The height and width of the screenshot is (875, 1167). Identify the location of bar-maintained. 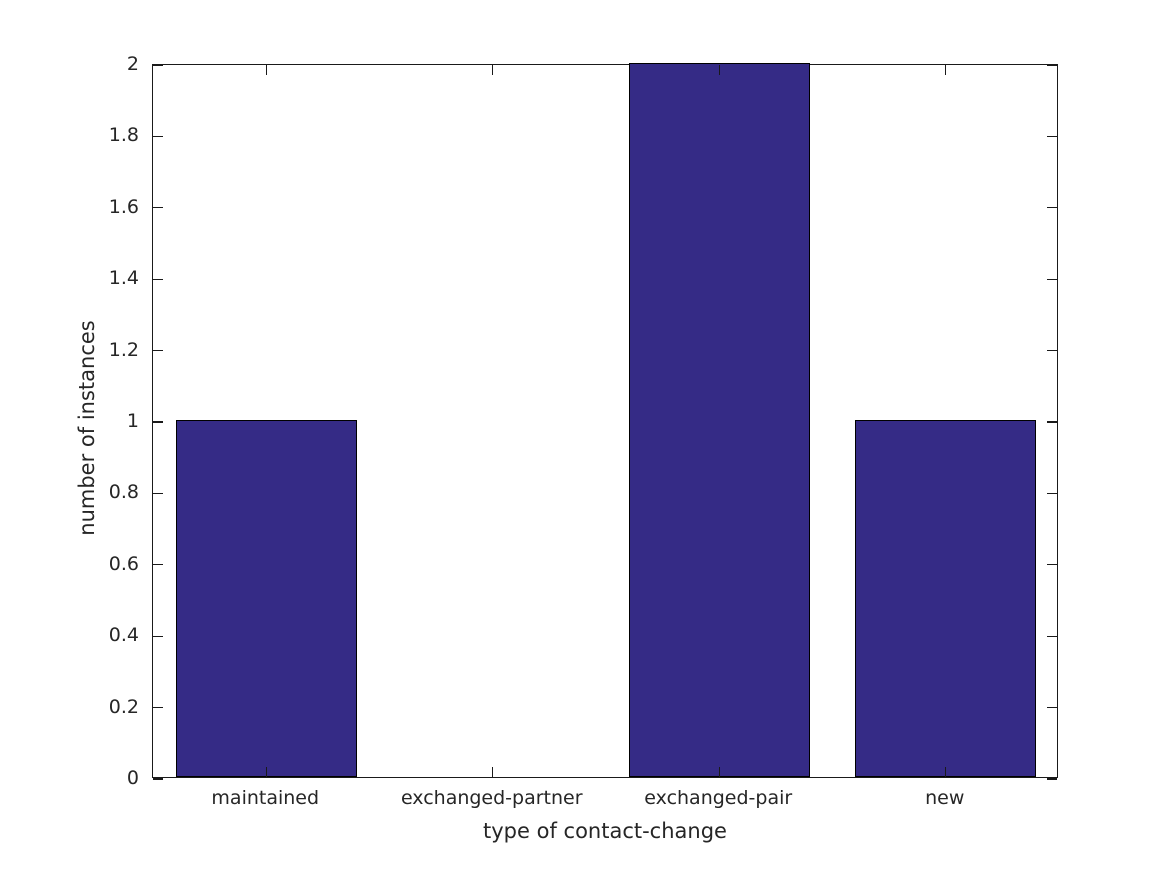
(266, 598).